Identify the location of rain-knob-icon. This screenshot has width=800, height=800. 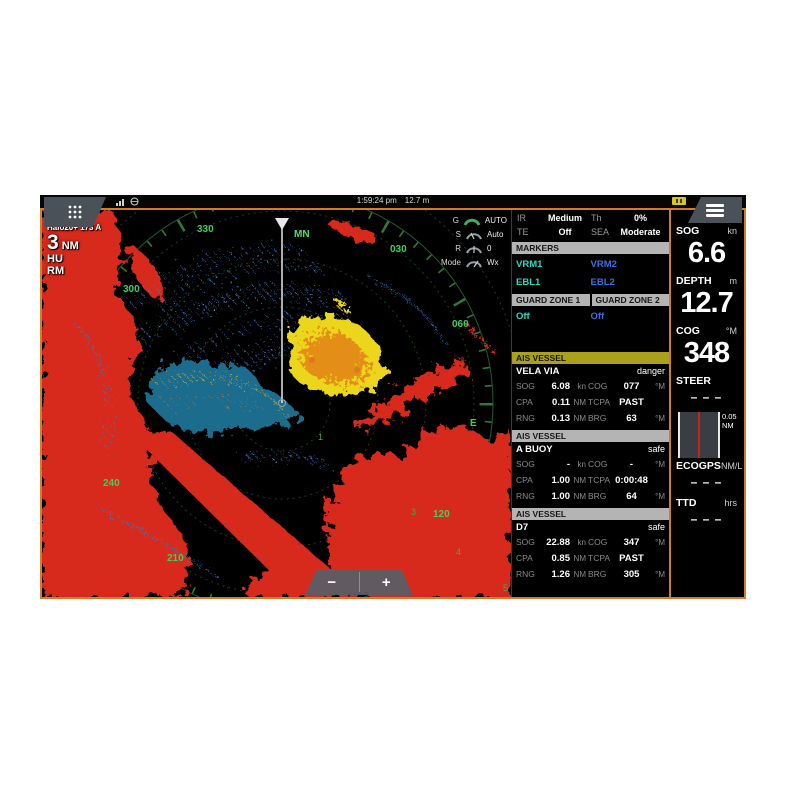
(474, 250).